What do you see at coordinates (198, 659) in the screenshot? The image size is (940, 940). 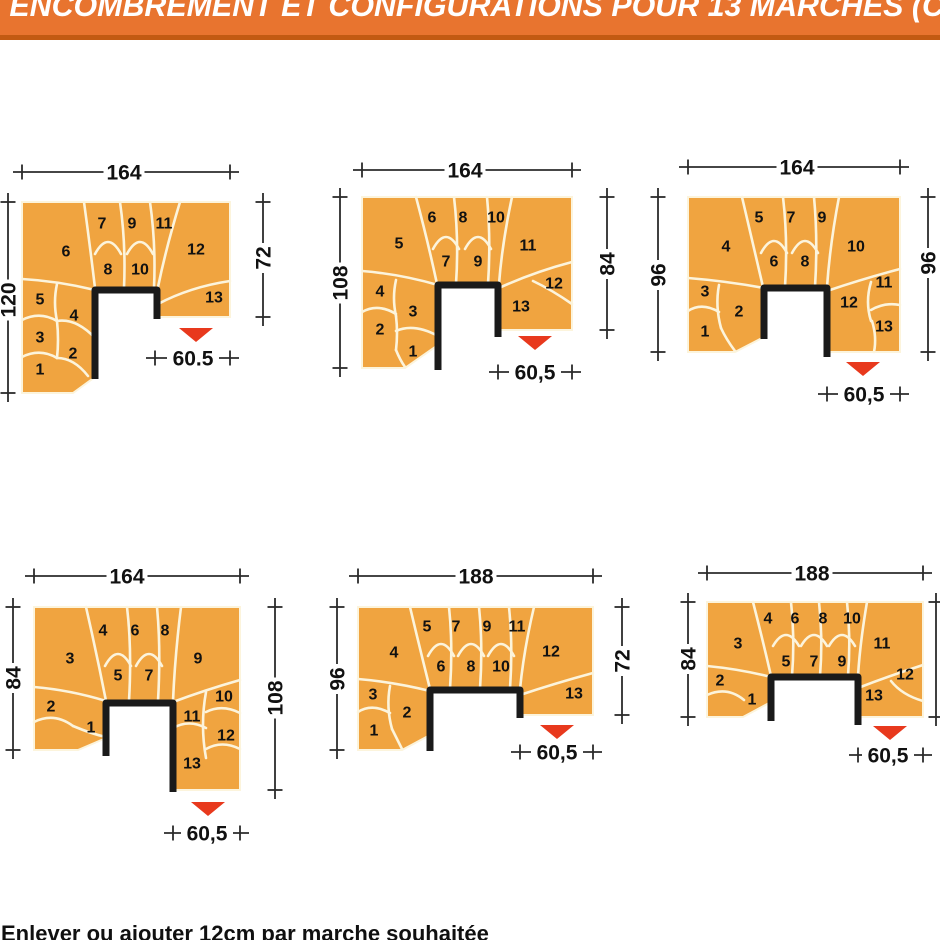 I see `step-number: 9` at bounding box center [198, 659].